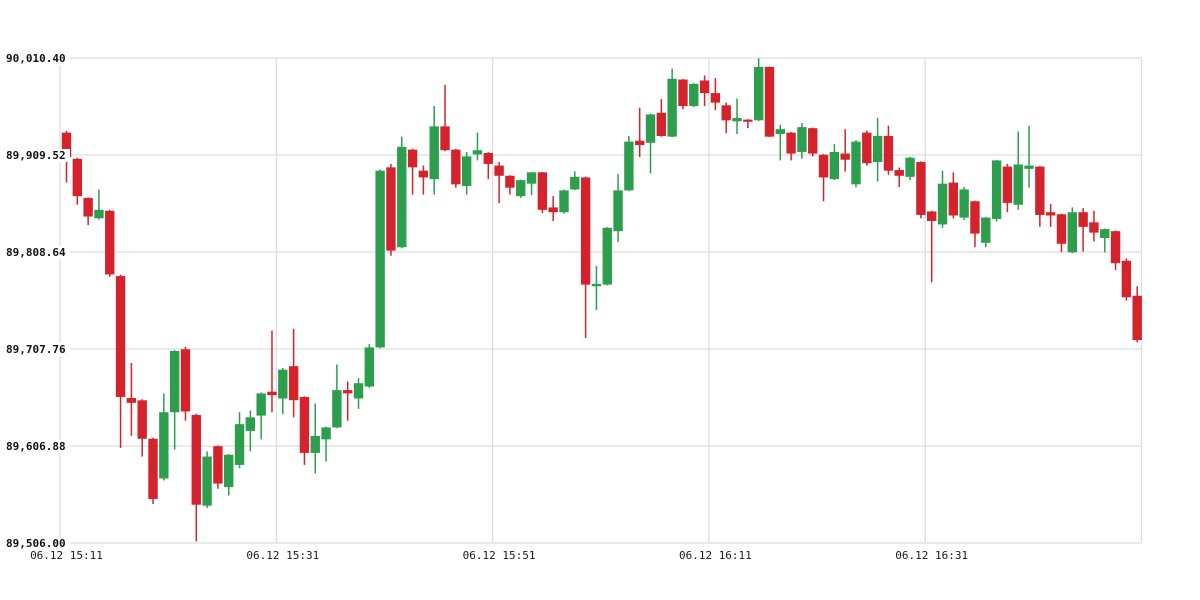  What do you see at coordinates (477, 146) in the screenshot?
I see `candle-15:49` at bounding box center [477, 146].